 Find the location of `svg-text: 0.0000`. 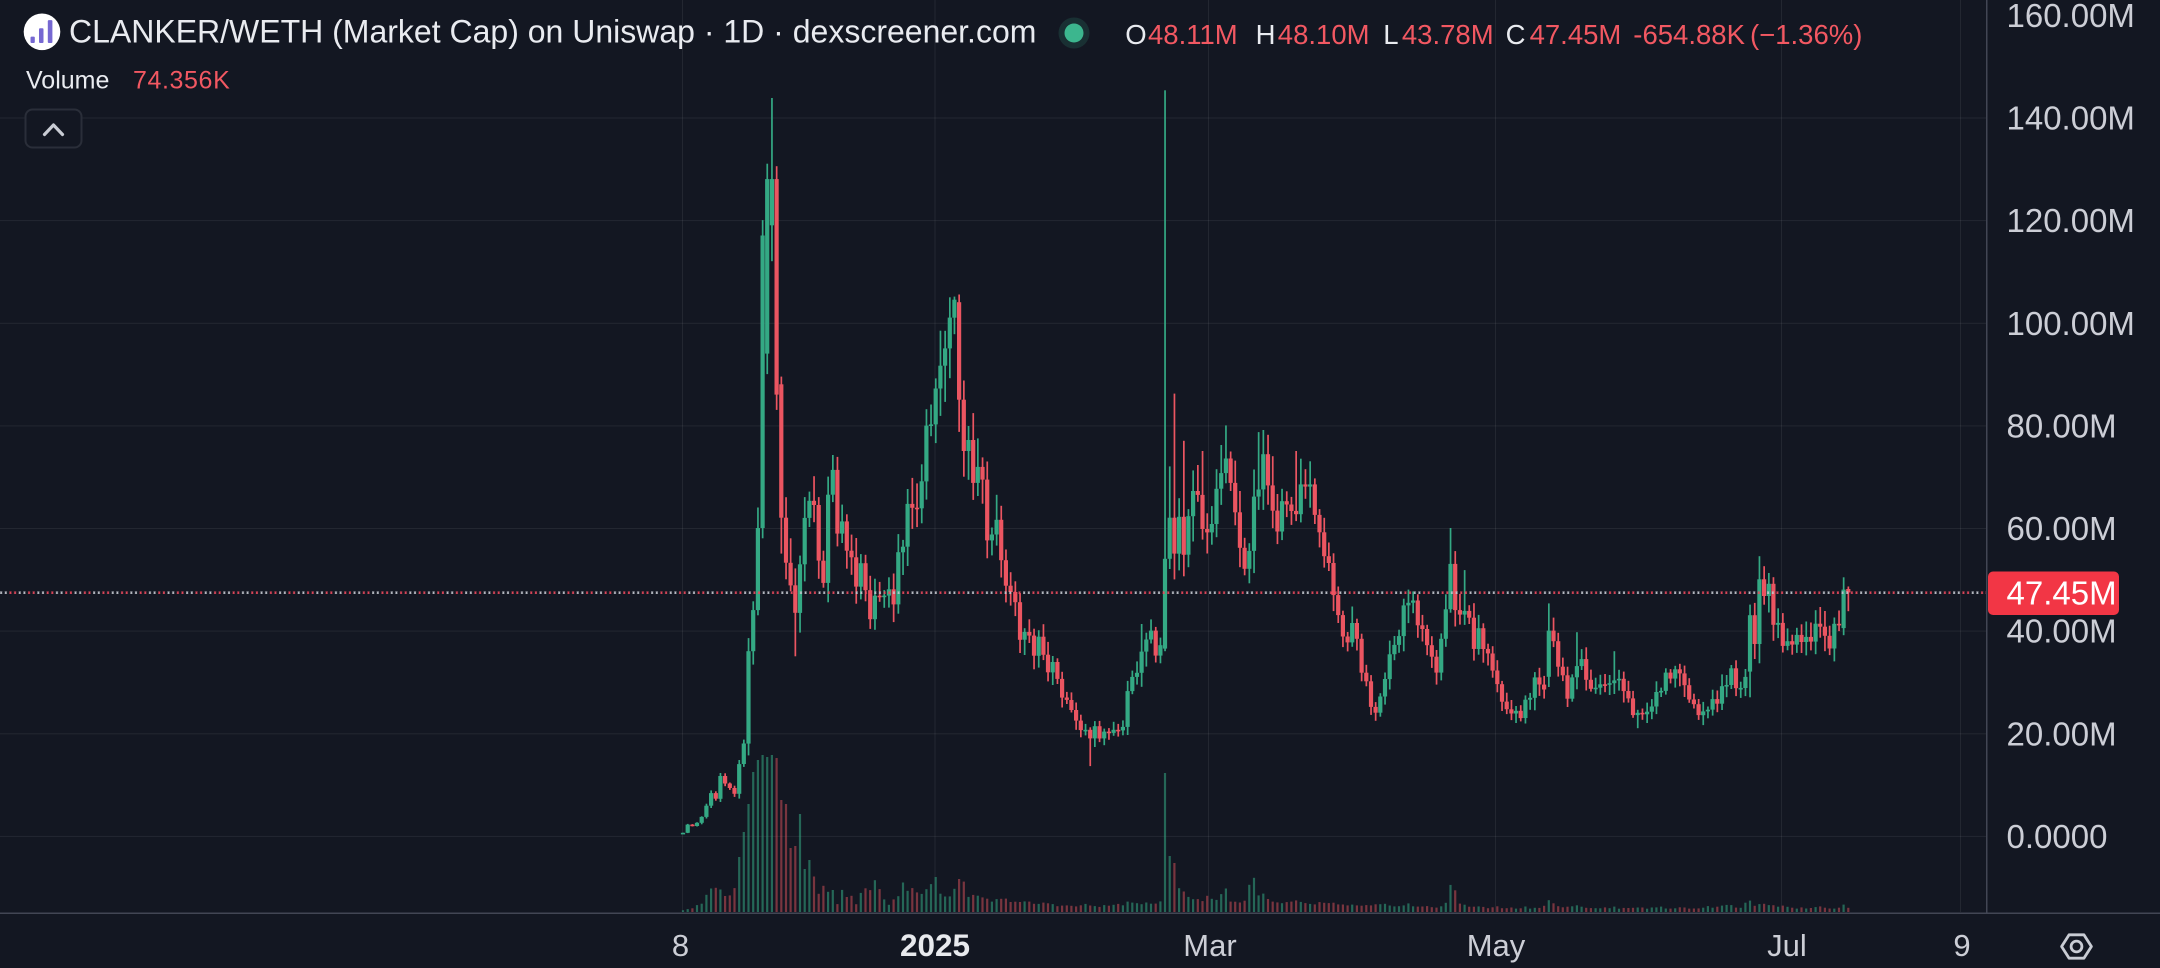

svg-text: 0.0000 is located at coordinates (2057, 836).